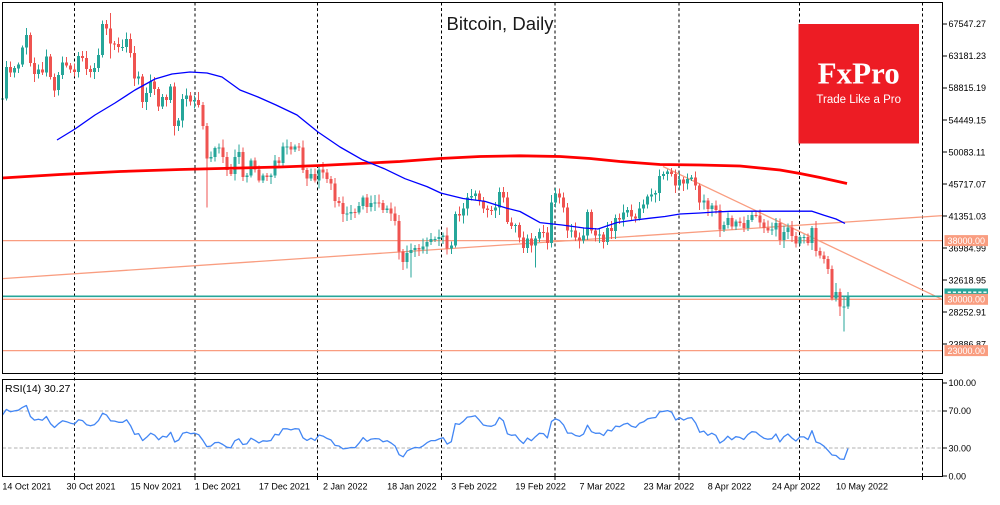 This screenshot has width=1000, height=505. What do you see at coordinates (26, 487) in the screenshot?
I see `svg-text: 14 Oct 2021` at bounding box center [26, 487].